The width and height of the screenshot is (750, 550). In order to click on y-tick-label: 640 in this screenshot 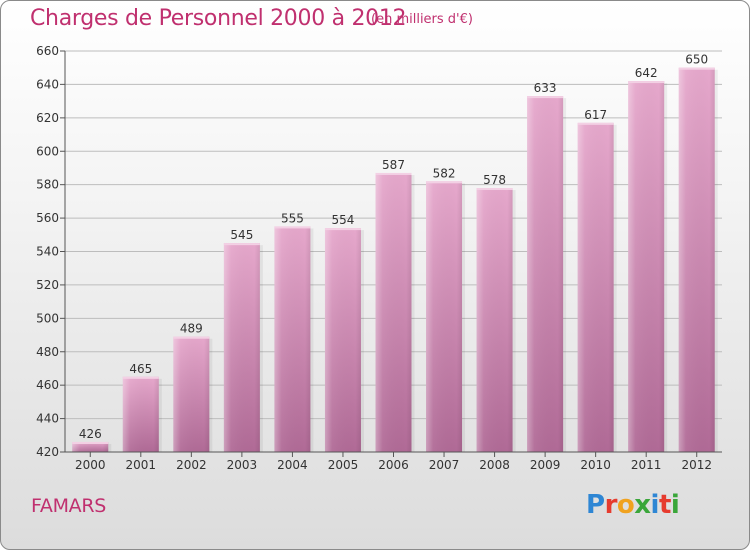, I will do `click(47, 84)`.